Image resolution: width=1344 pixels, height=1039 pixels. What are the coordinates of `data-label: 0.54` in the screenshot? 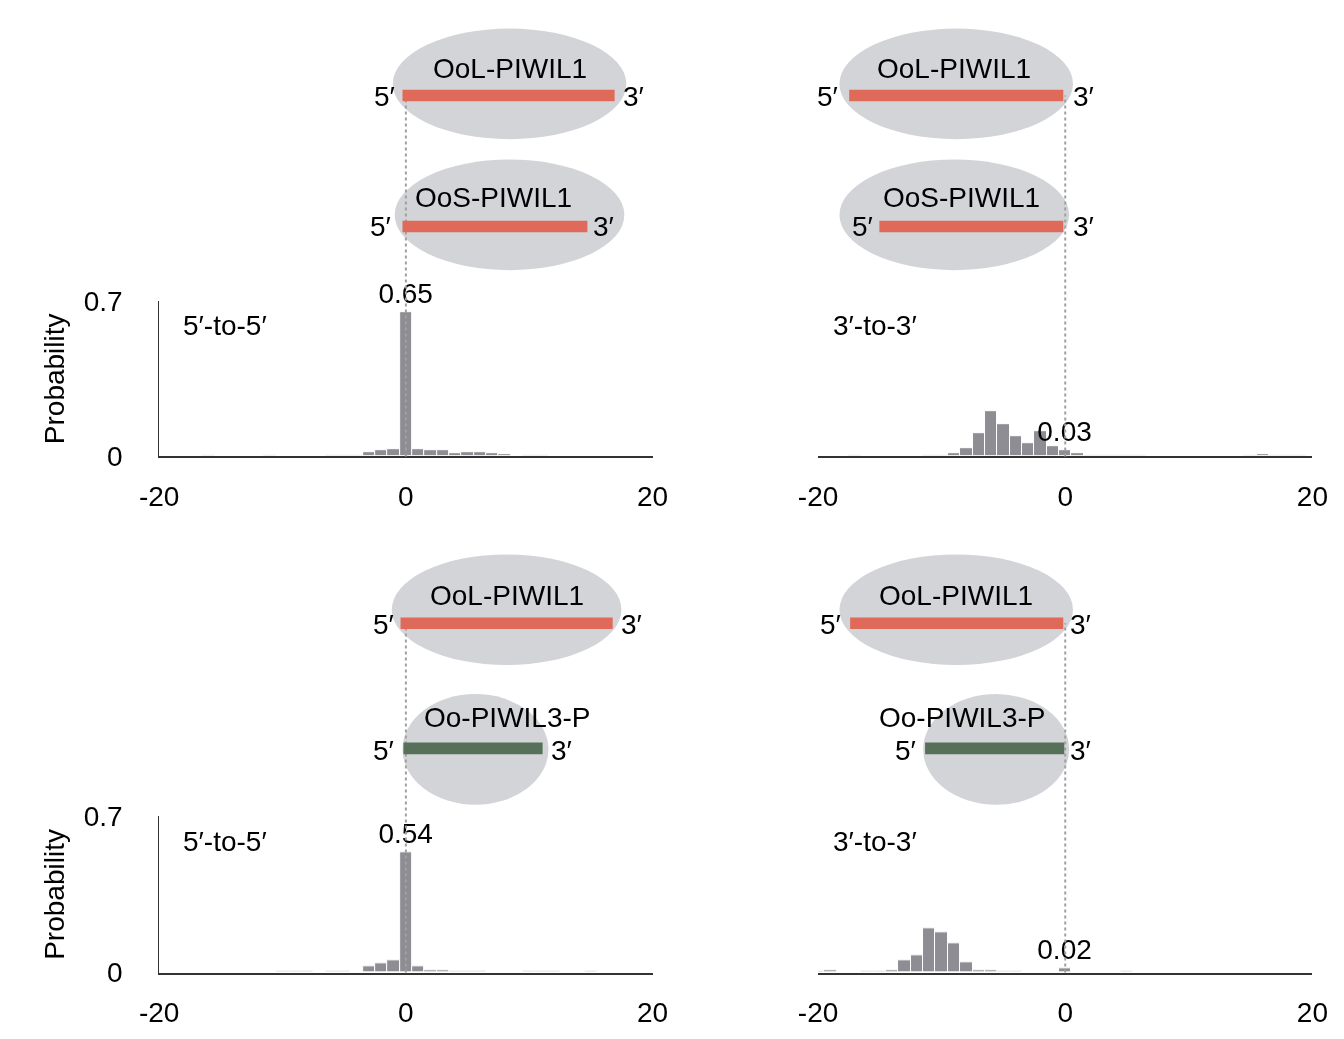 It's located at (405, 833).